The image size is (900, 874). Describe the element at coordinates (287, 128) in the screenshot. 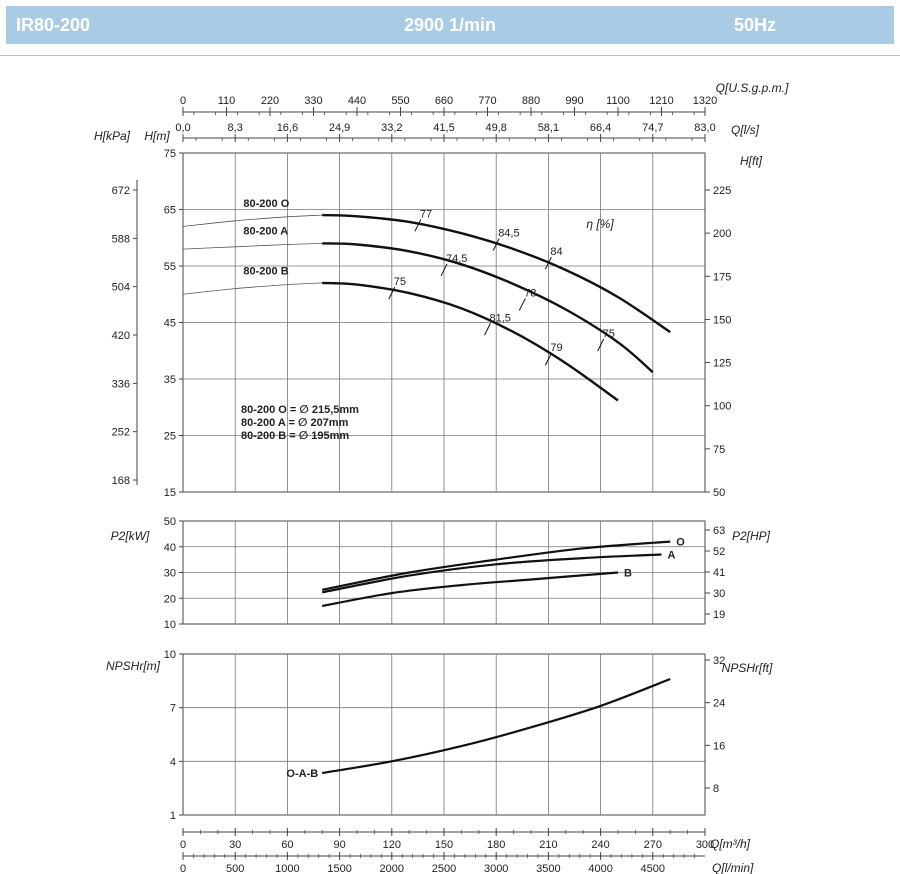

I see `top-axis-ls-label: 16,6` at that location.